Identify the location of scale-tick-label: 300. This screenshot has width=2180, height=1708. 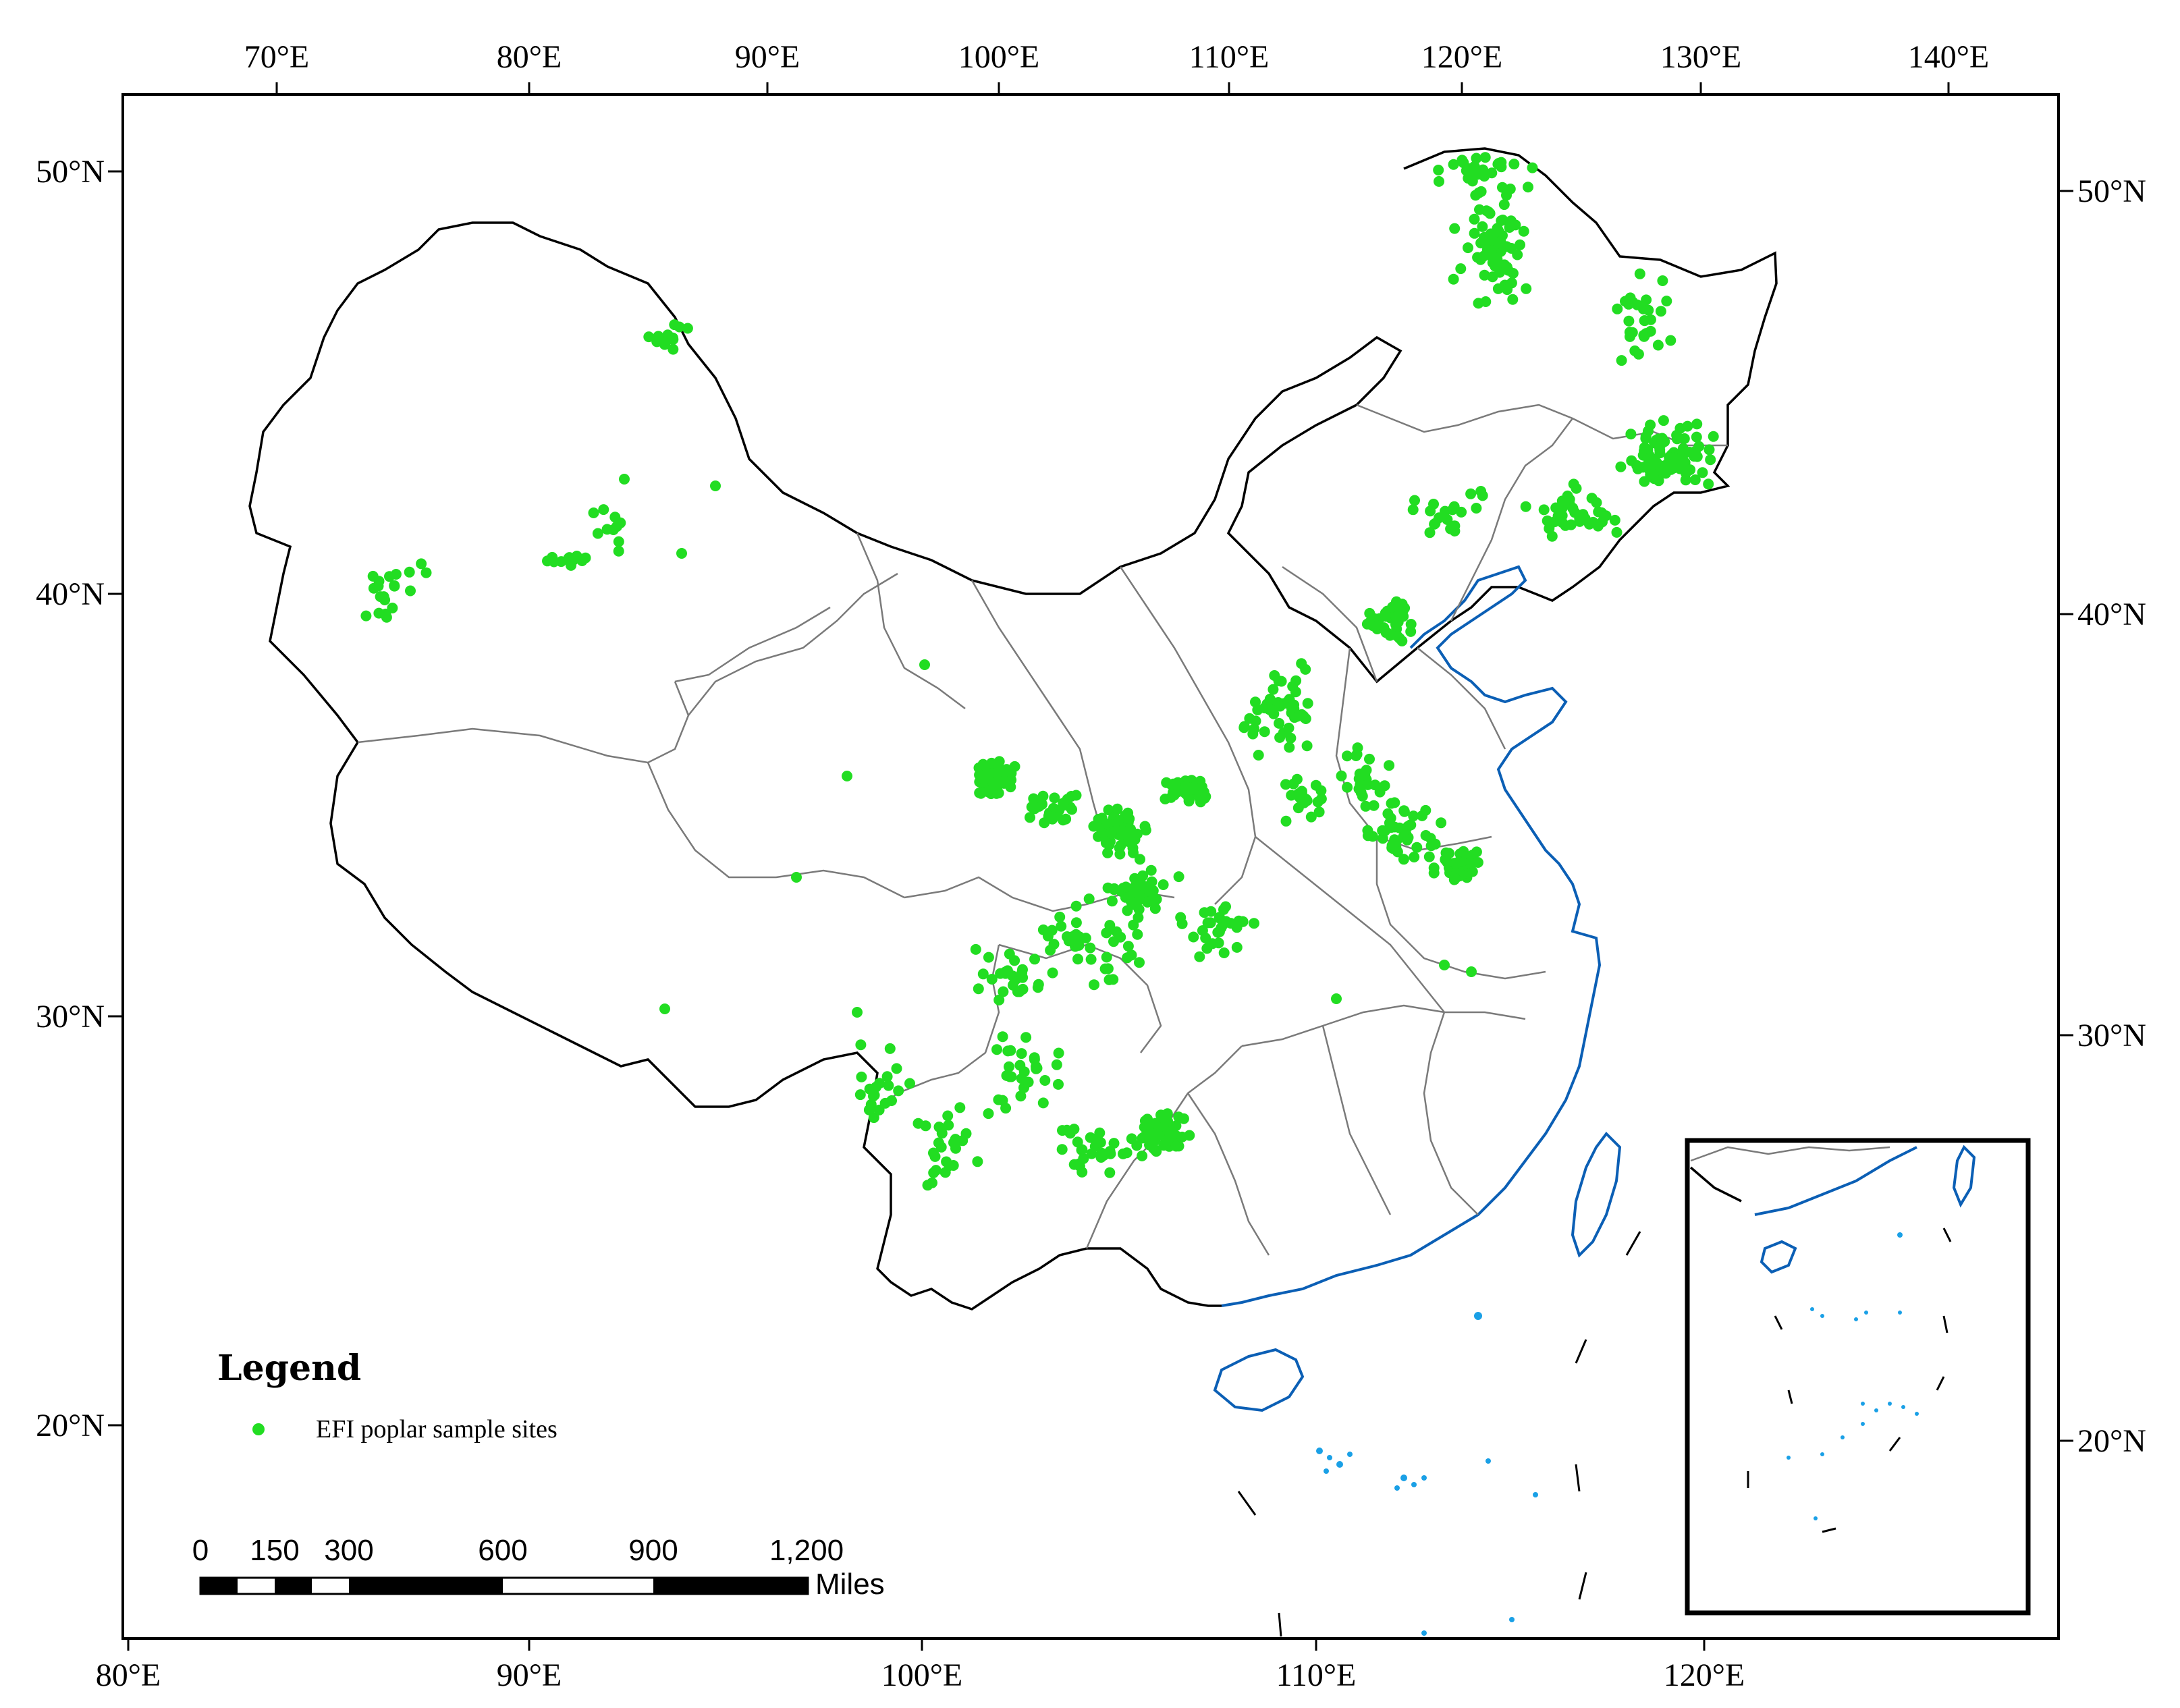
(349, 1551).